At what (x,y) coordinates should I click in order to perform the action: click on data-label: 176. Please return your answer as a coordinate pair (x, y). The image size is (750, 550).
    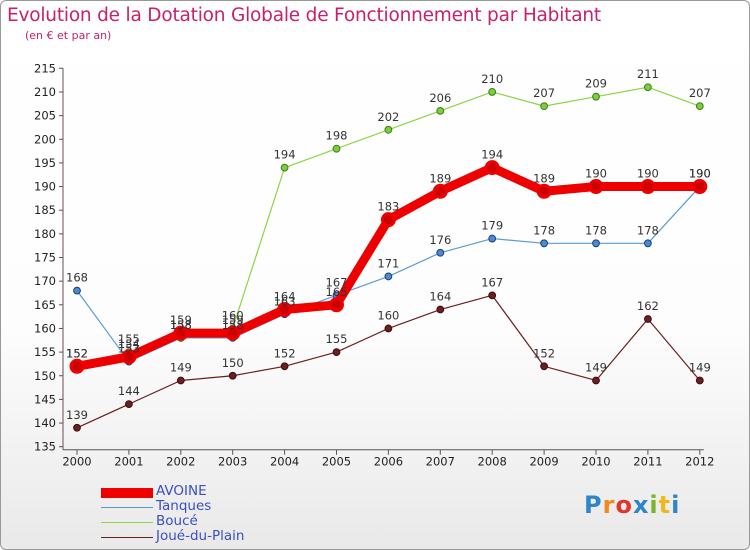
    Looking at the image, I should click on (440, 240).